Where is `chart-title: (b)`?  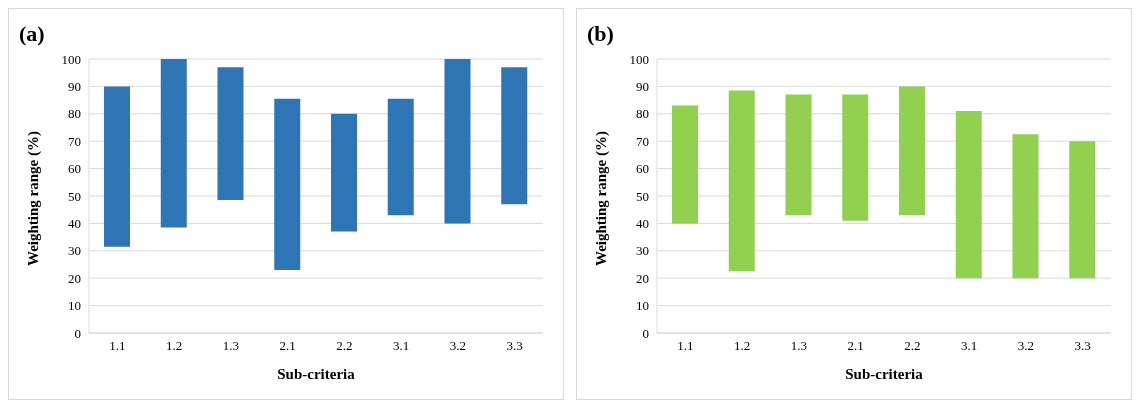 chart-title: (b) is located at coordinates (600, 34).